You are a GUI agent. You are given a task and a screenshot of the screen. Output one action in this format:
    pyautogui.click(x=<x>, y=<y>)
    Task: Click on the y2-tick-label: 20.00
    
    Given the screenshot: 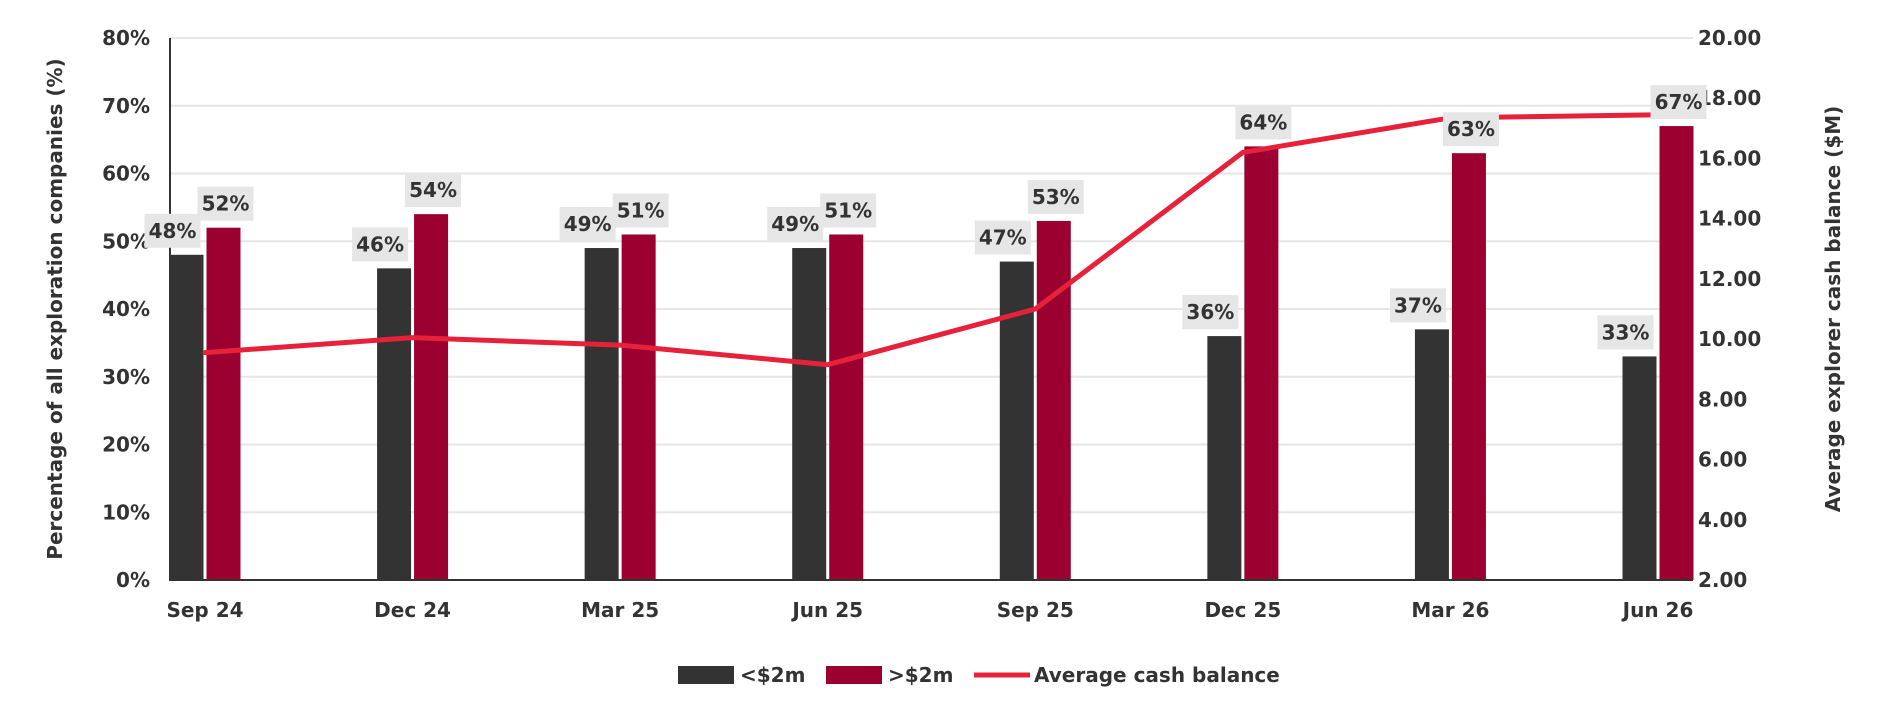 What is the action you would take?
    pyautogui.click(x=1729, y=38)
    